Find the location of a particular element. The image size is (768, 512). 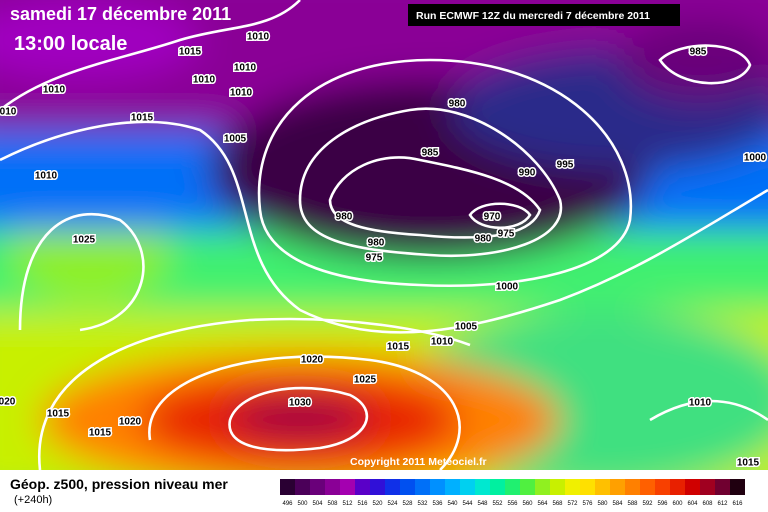

legend-label: 548 is located at coordinates (482, 504).